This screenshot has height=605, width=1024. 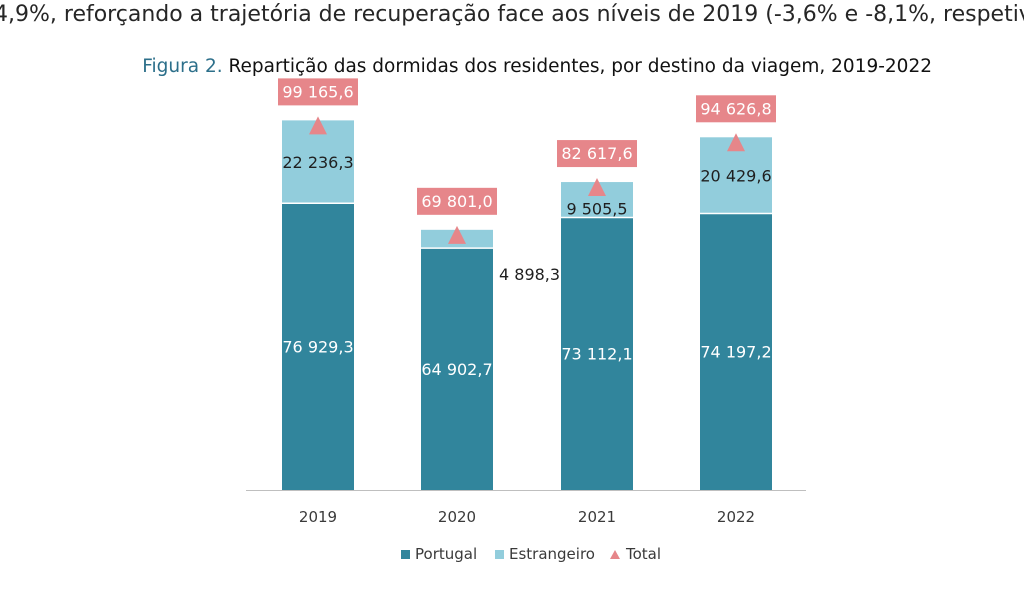 I want to click on bar-portugal-2022, so click(x=736, y=352).